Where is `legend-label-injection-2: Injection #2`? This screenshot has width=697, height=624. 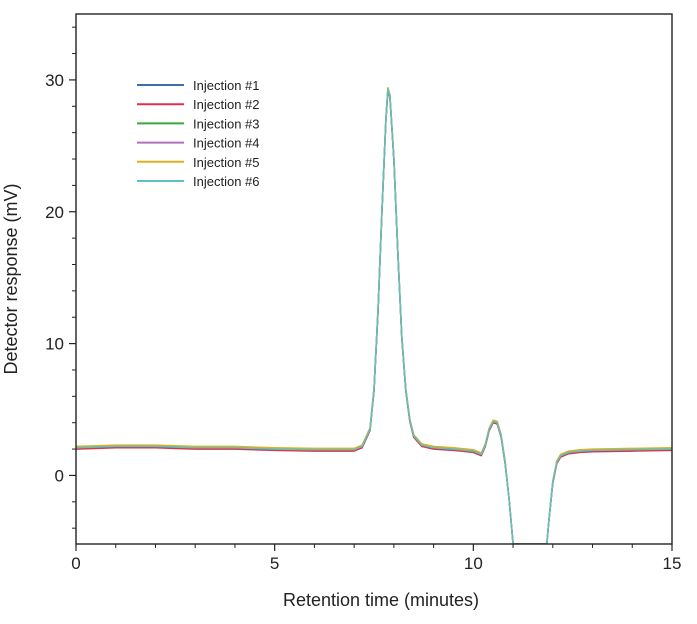 legend-label-injection-2: Injection #2 is located at coordinates (226, 104).